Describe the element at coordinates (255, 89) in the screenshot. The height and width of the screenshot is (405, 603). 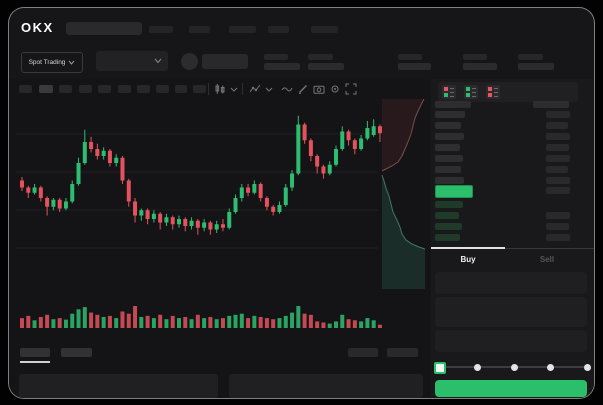
I see `indicators-icon` at that location.